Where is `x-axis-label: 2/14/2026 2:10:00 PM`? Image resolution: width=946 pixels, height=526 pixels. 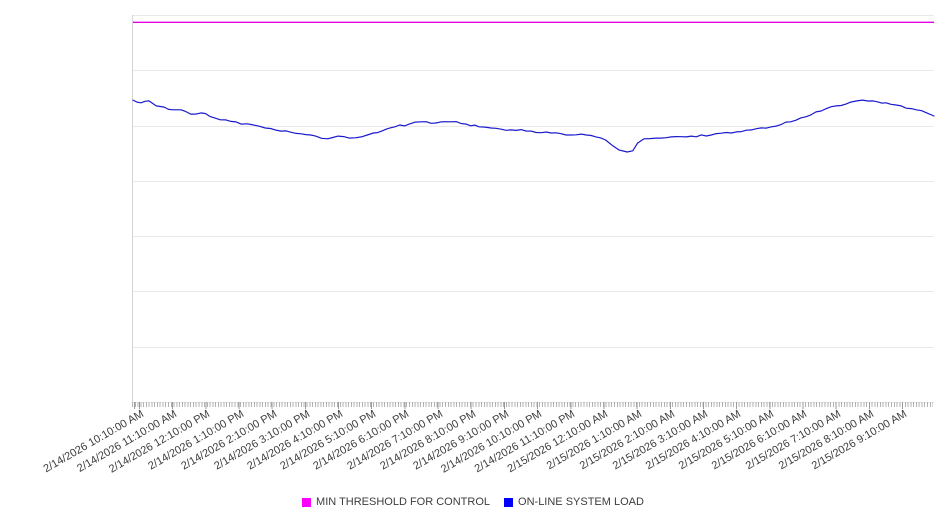
x-axis-label: 2/14/2026 2:10:00 PM is located at coordinates (228, 440).